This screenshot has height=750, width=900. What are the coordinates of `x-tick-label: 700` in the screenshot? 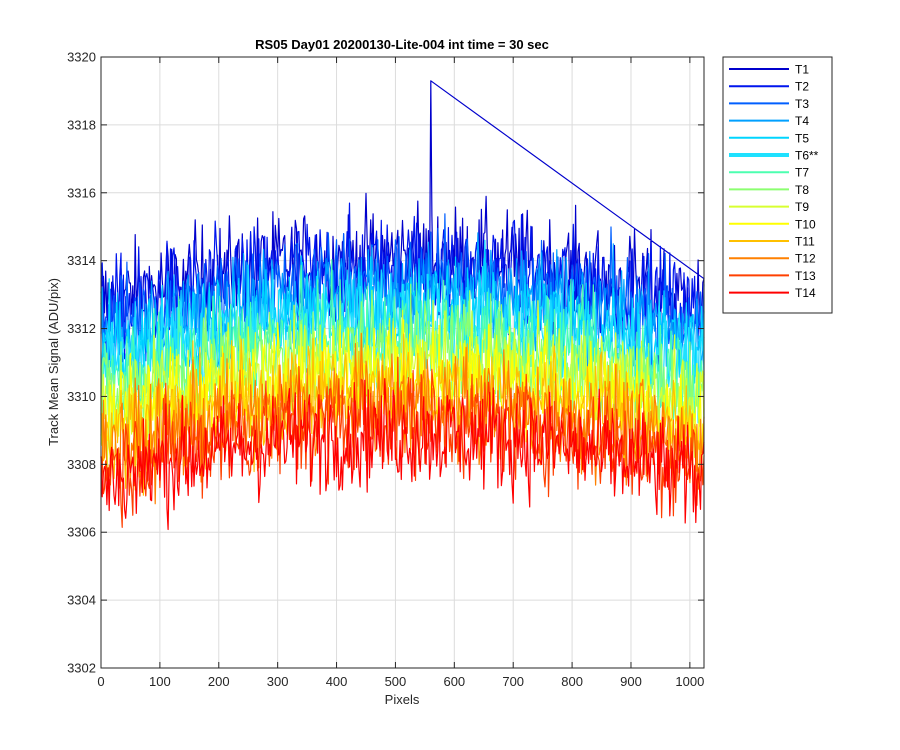 It's located at (513, 681).